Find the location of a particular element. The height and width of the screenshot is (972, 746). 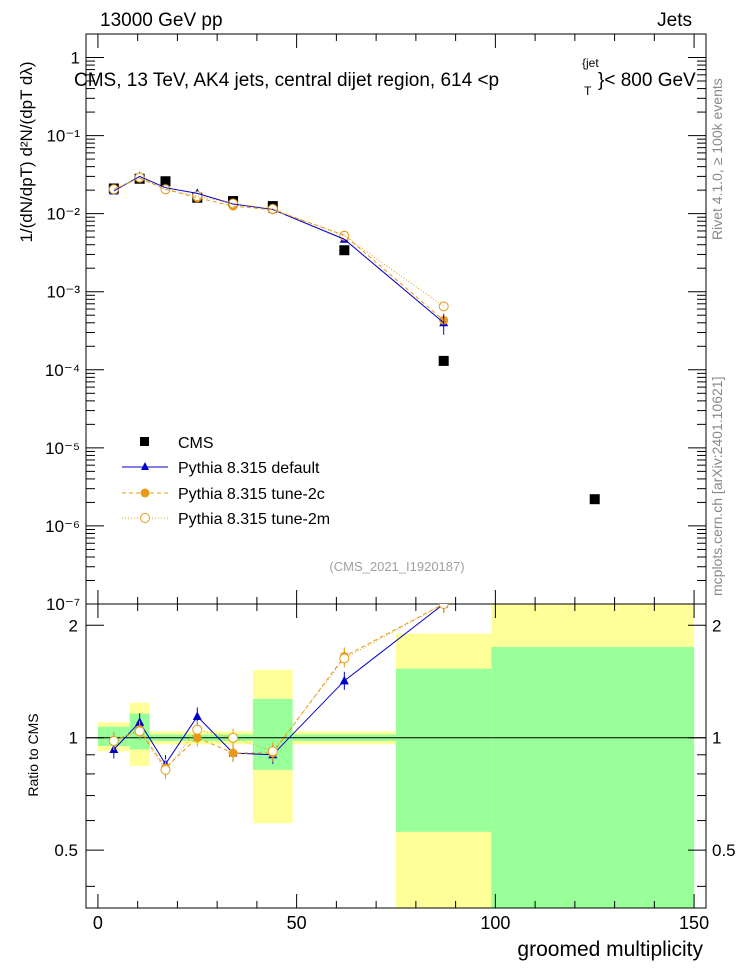

y-tick-label-ratio-right: 2 is located at coordinates (716, 625).